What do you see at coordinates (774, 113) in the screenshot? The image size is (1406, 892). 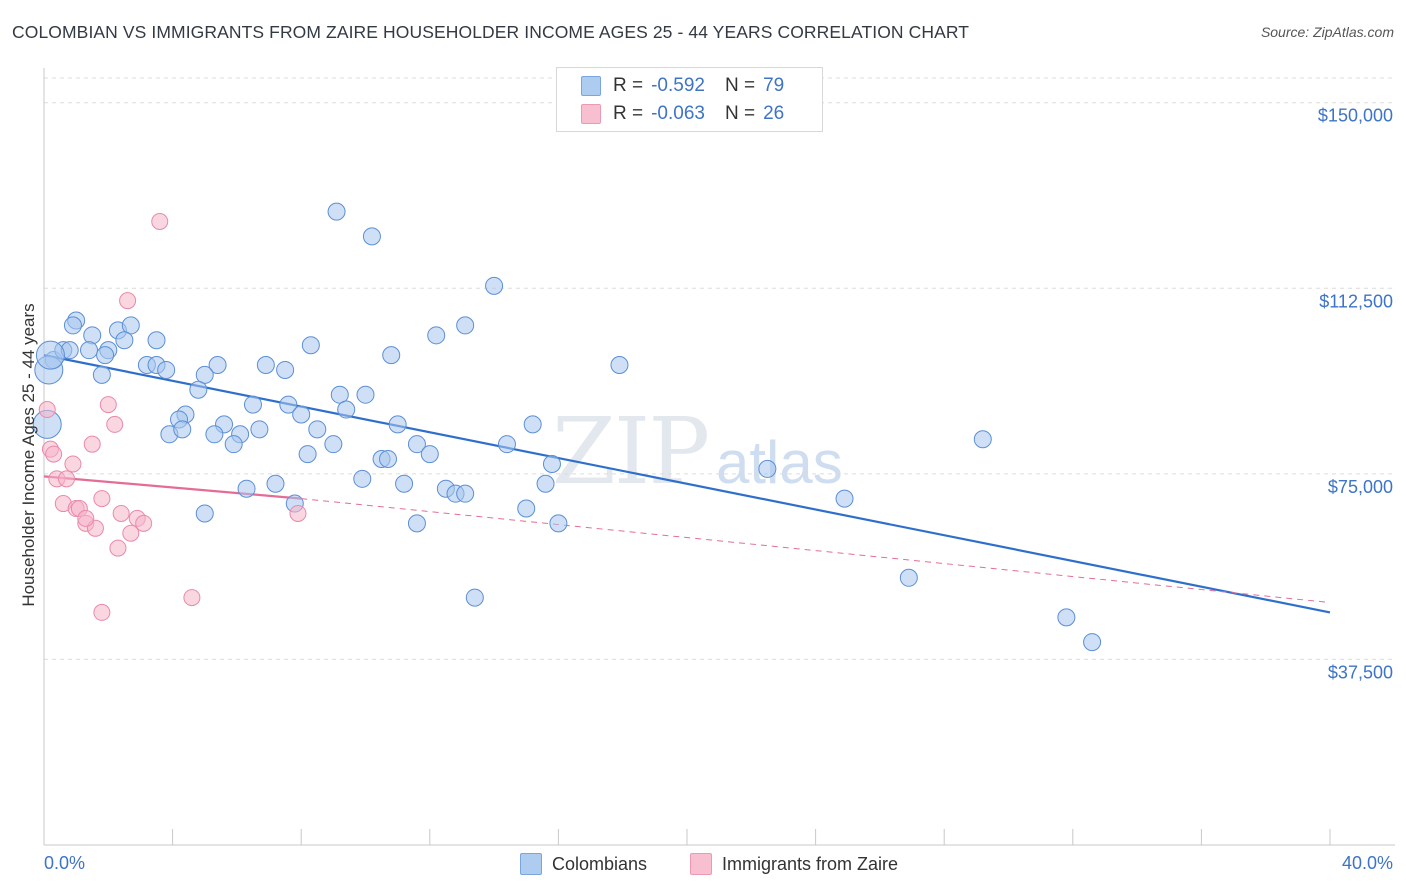 I see `legend-n-value: 26` at bounding box center [774, 113].